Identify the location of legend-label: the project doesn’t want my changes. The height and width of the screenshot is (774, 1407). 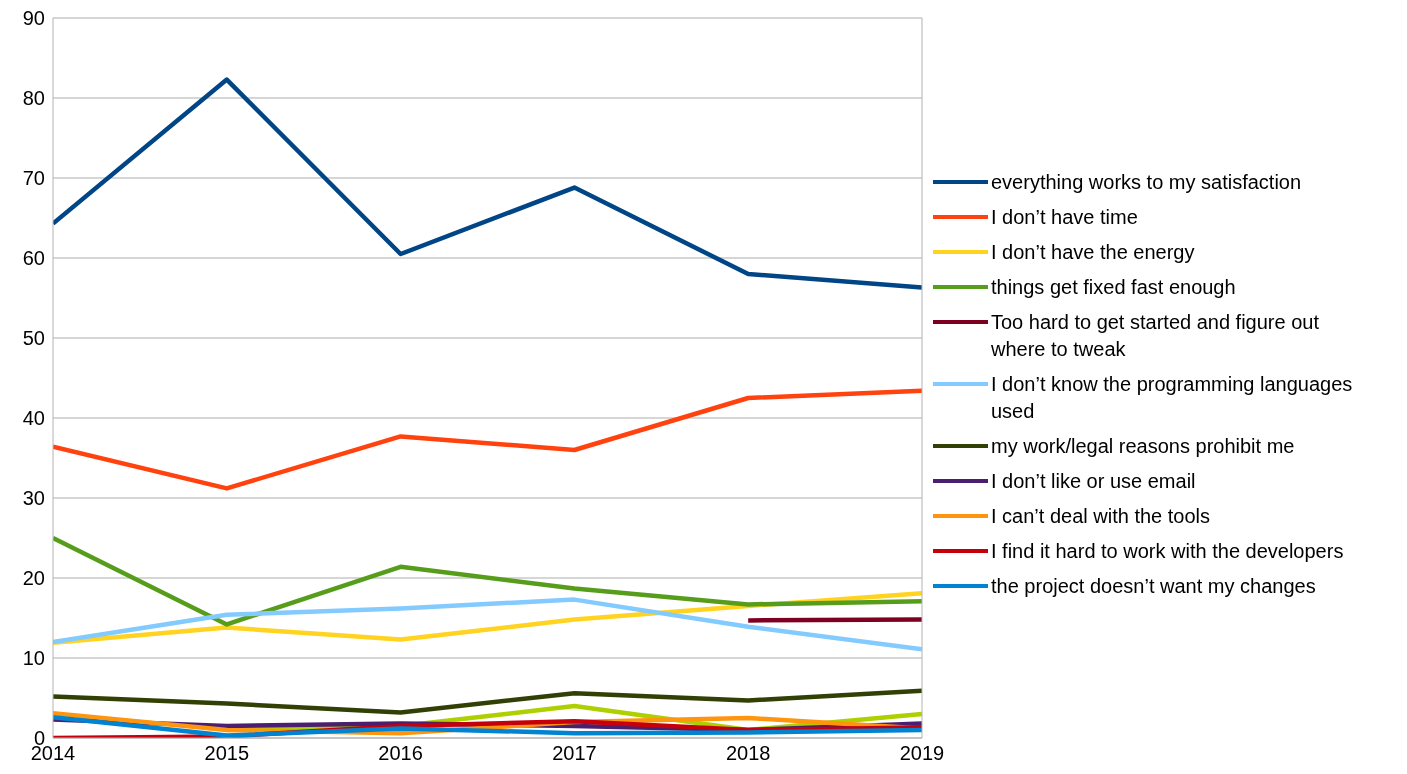
(1153, 586).